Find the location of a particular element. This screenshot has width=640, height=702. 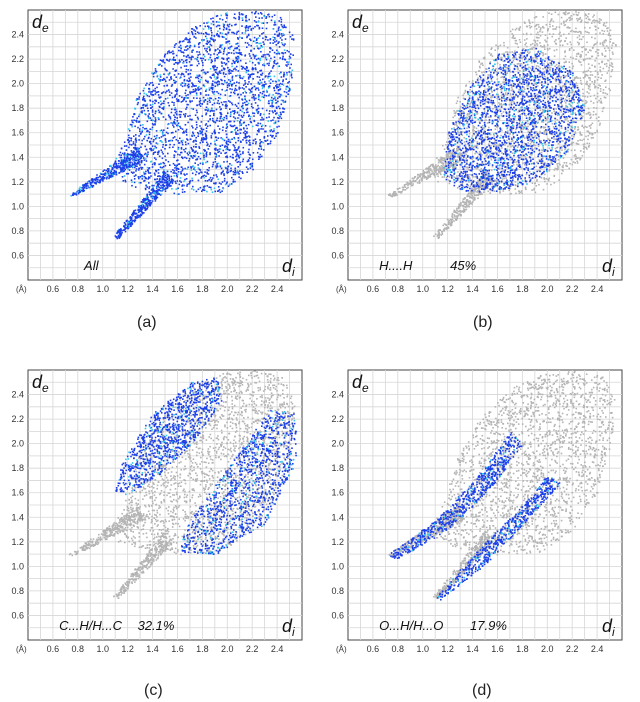

y-tick-label: 1.6 is located at coordinates (17, 133).